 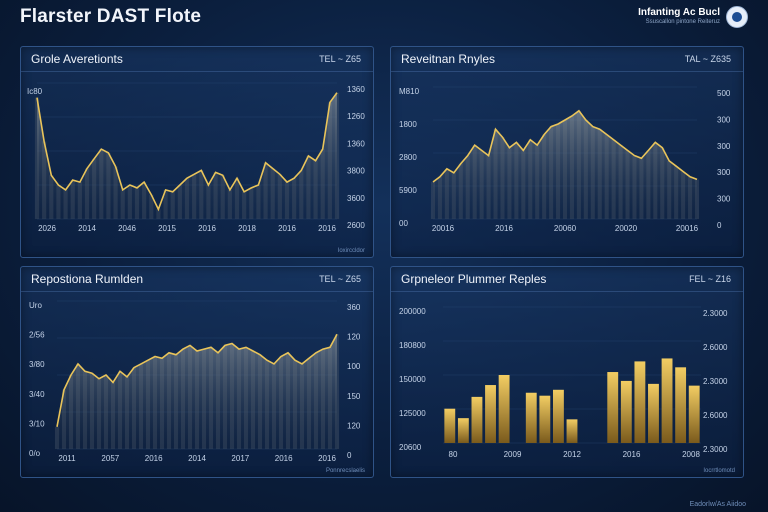 I want to click on y-tick-label-left: 180800, so click(x=412, y=345).